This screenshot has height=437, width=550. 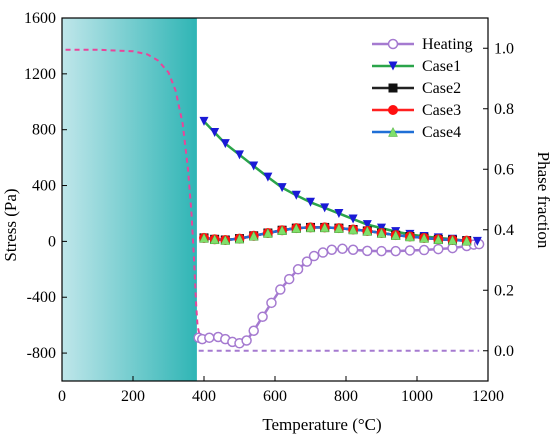 I want to click on legend-label: Case3, so click(x=441, y=110).